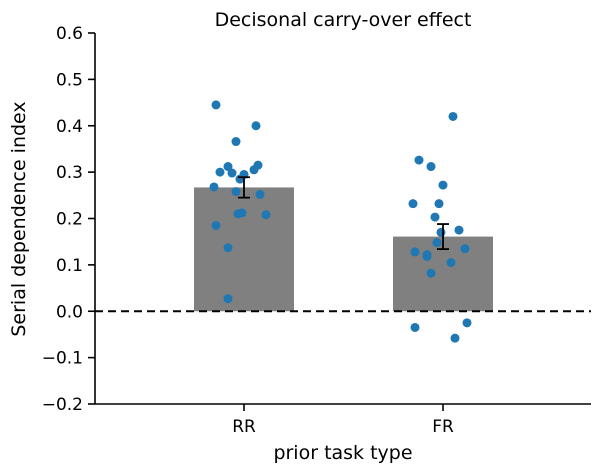 The image size is (601, 475). I want to click on y-tick-label: 0.4, so click(69, 127).